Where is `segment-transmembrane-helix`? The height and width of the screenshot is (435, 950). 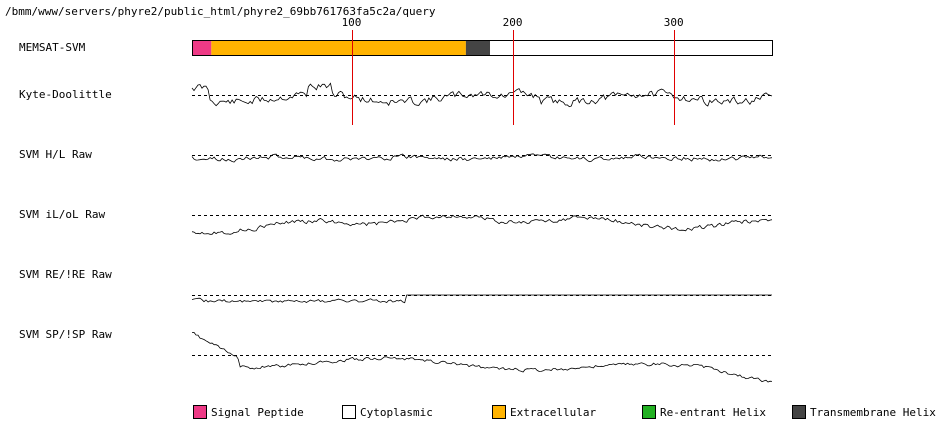 segment-transmembrane-helix is located at coordinates (478, 47).